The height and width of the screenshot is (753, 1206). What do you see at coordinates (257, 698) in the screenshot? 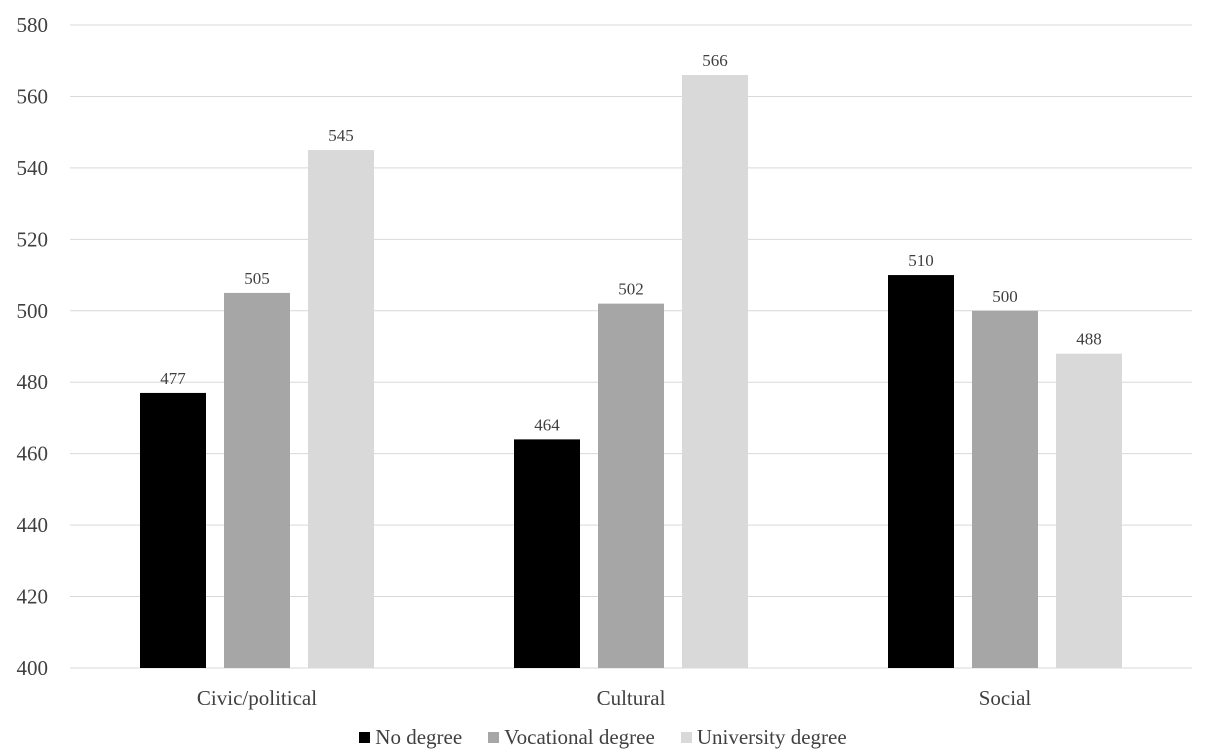
I see `x-category-label: Civic/political` at bounding box center [257, 698].